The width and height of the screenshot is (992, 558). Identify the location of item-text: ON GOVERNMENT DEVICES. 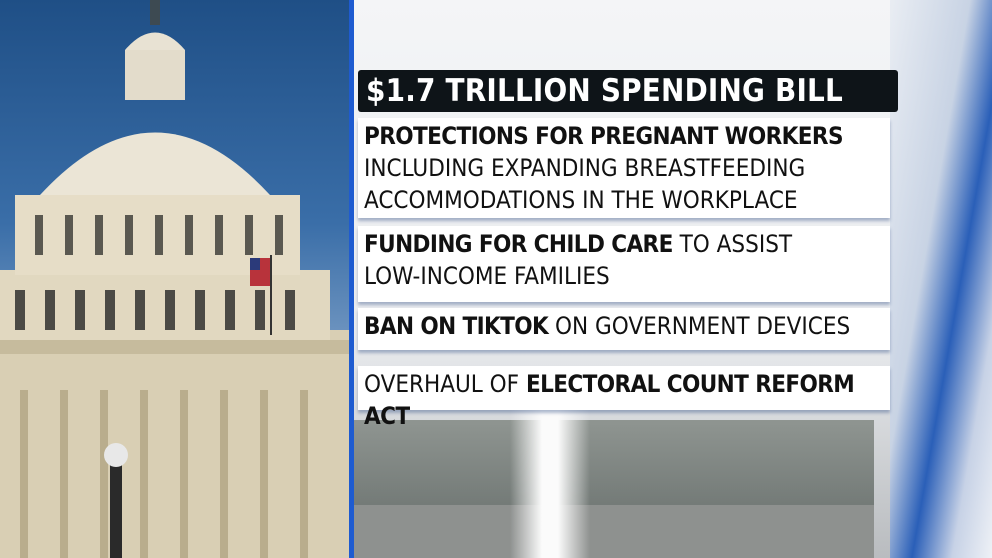
(699, 326).